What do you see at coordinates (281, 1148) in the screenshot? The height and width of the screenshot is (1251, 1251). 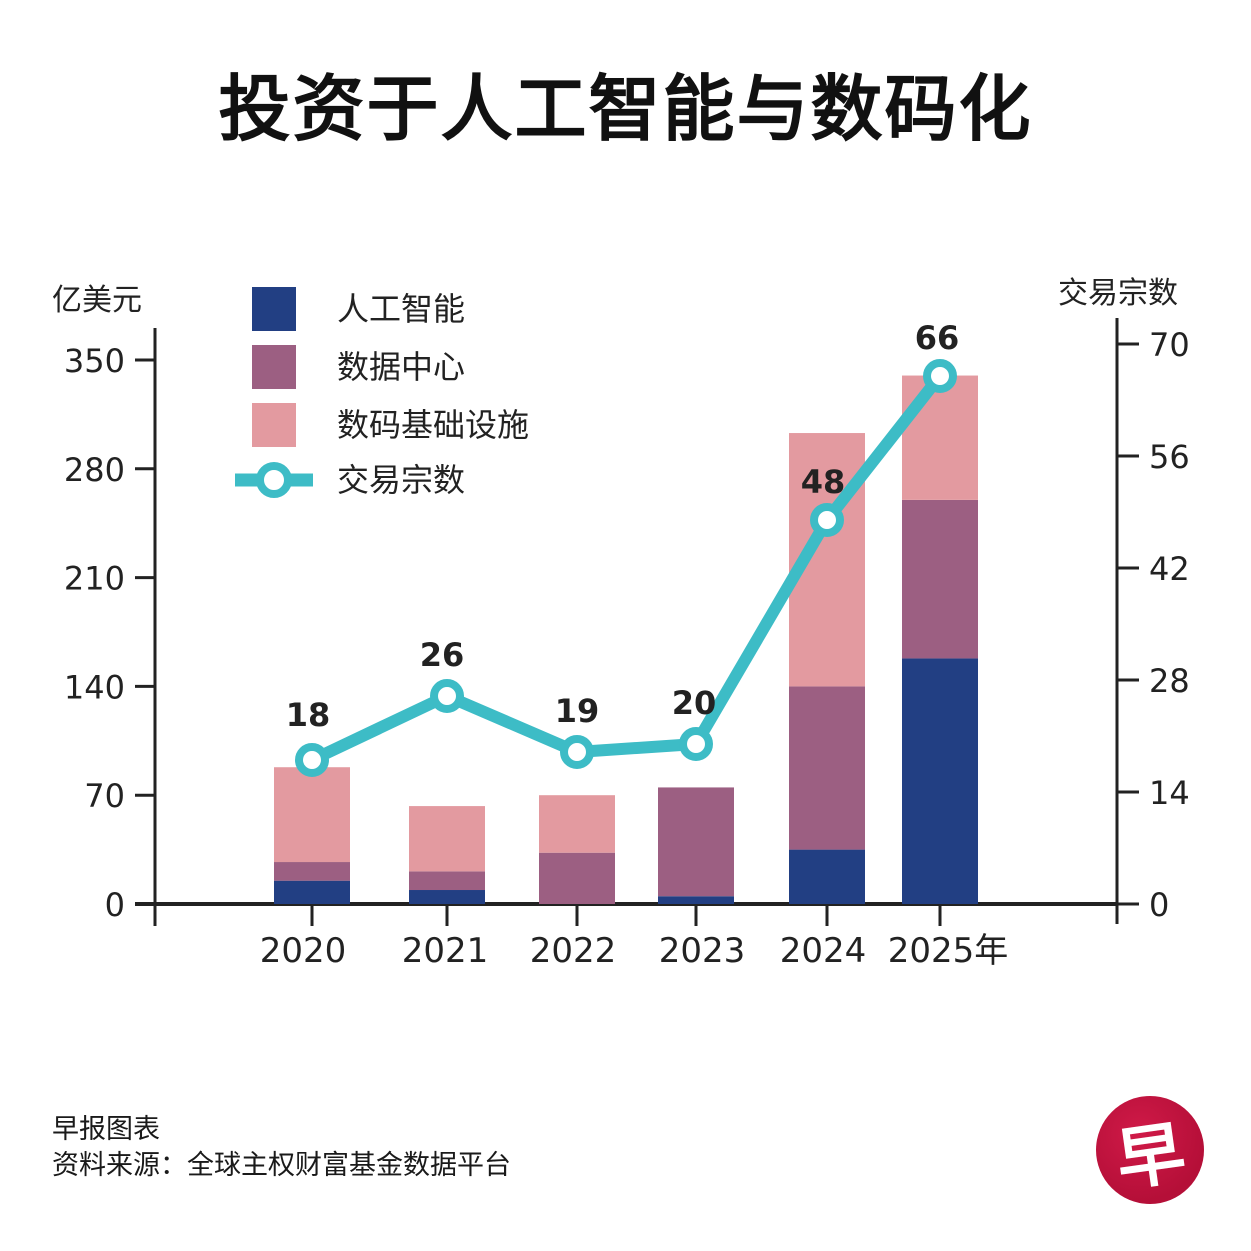 I see `footer: 早报图表 资料来源：全球主权财富基金数据平台` at bounding box center [281, 1148].